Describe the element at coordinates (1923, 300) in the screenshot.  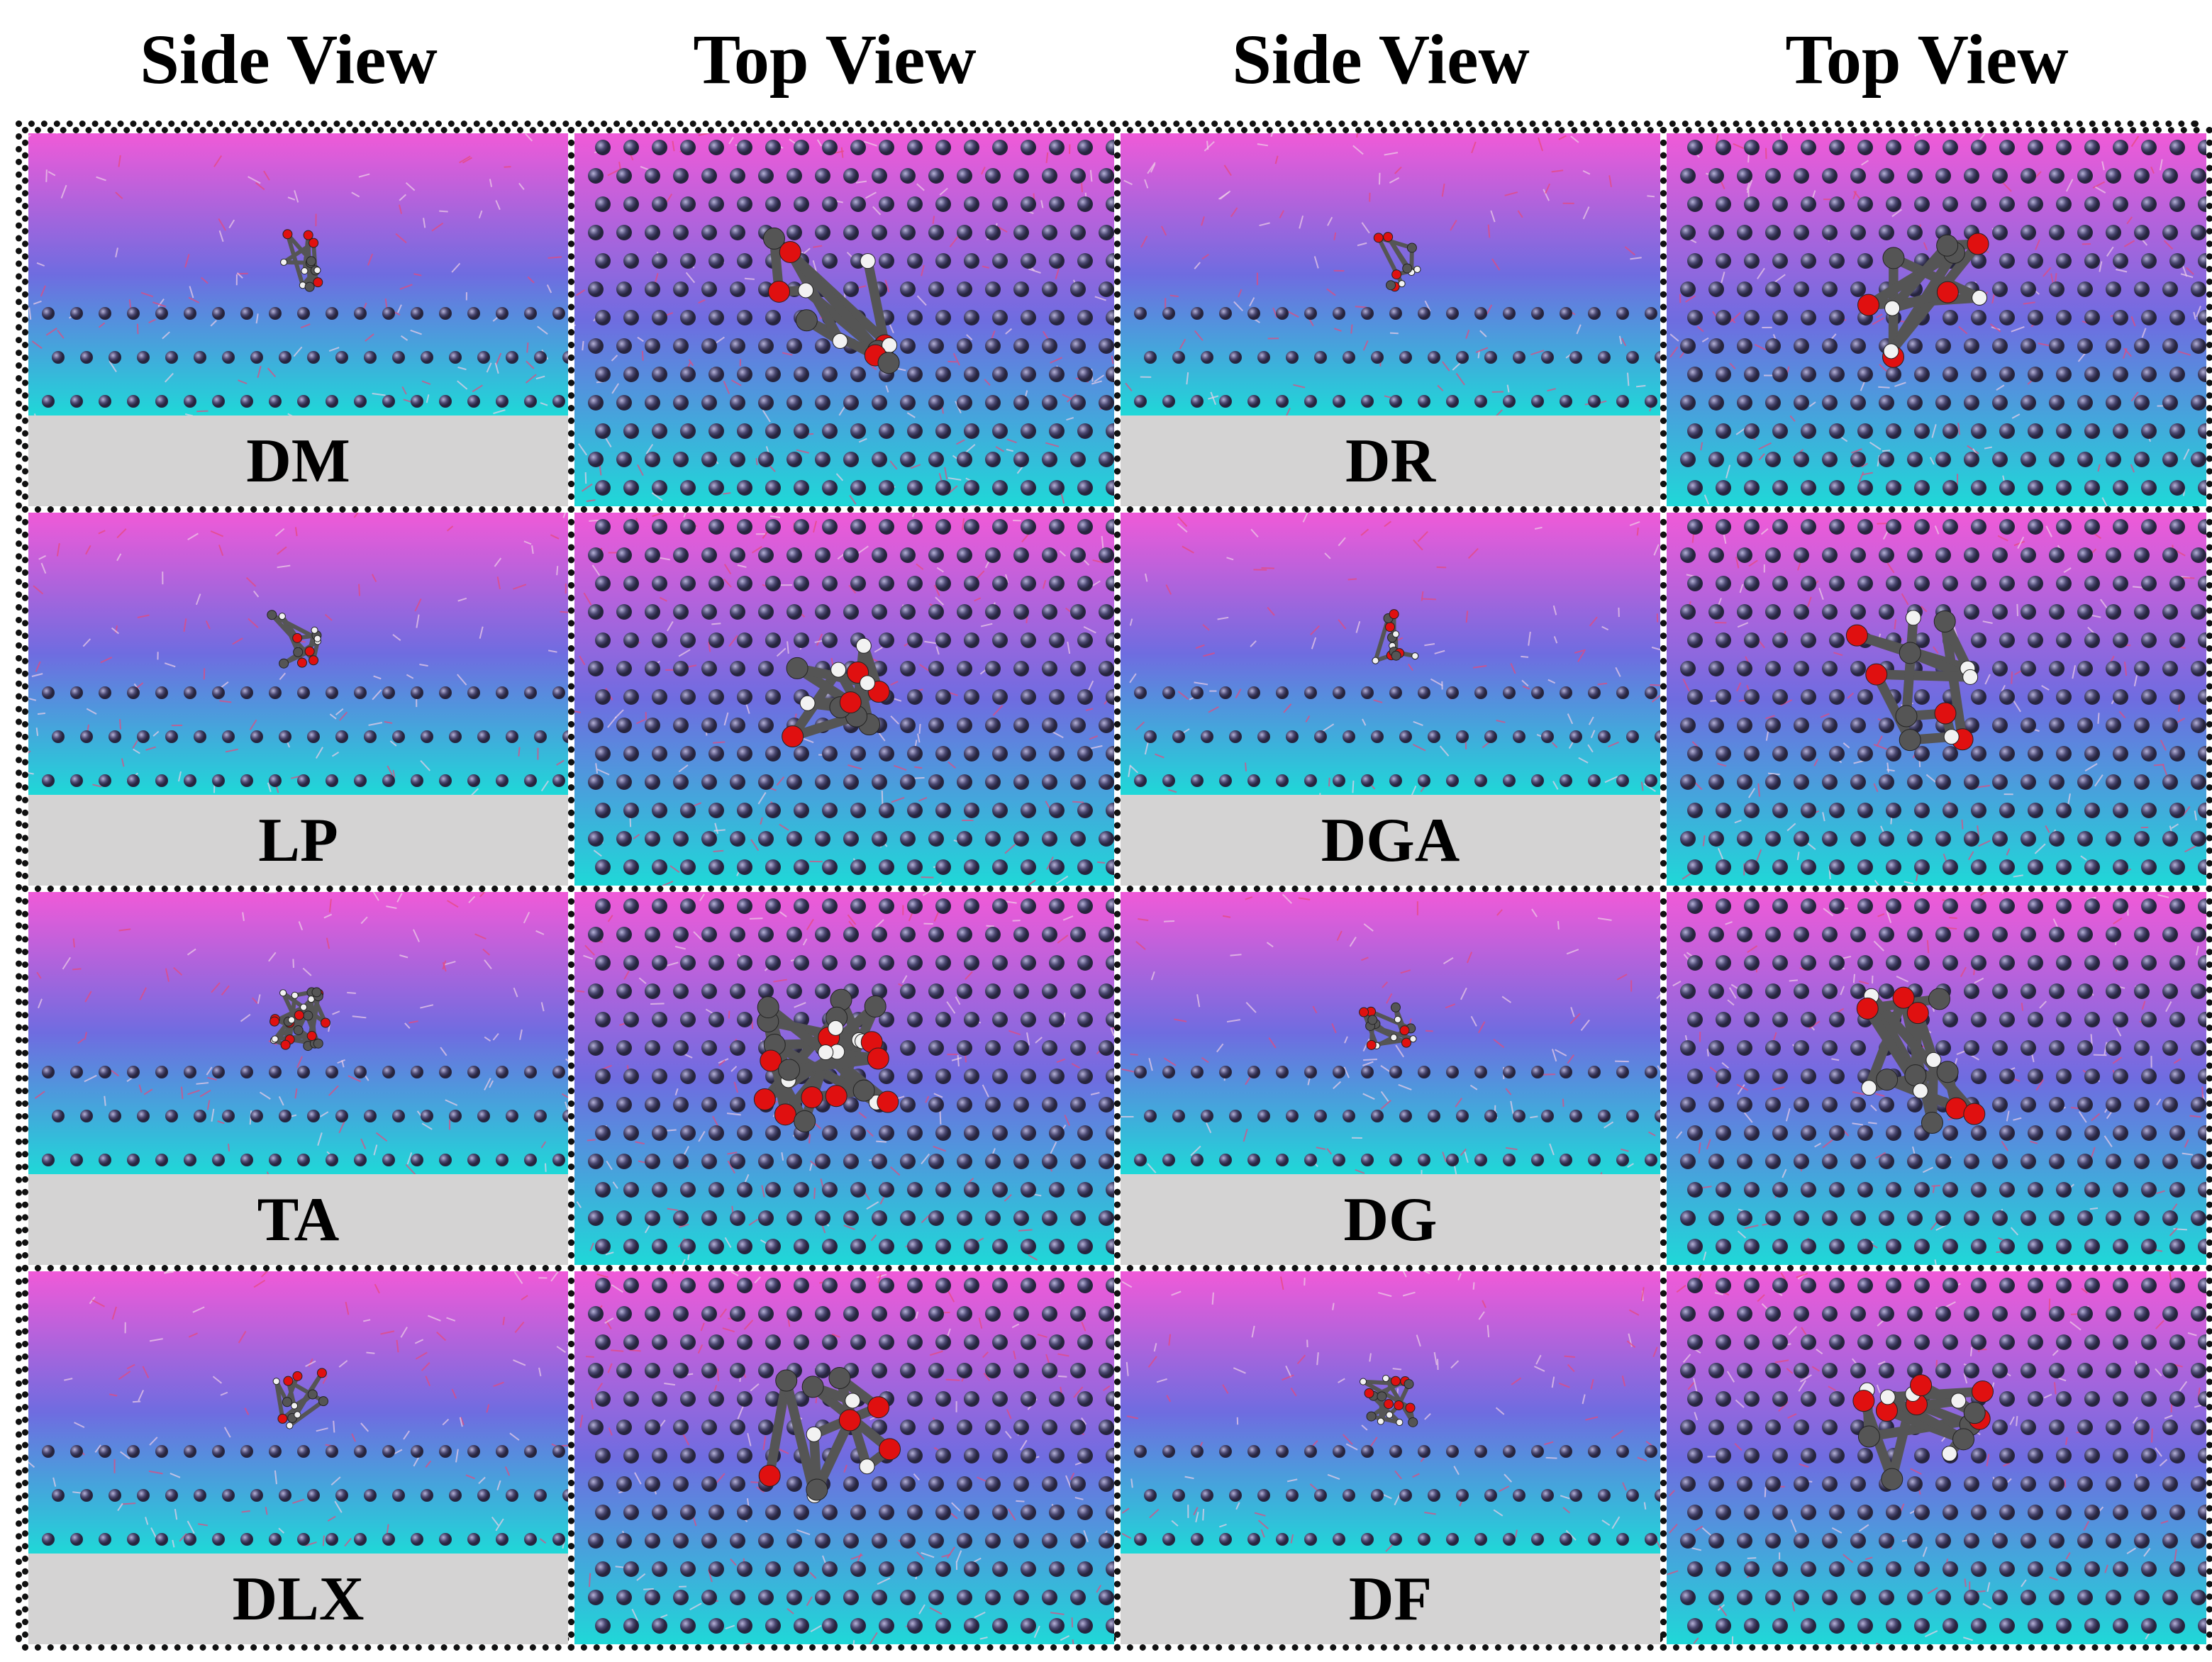
I see `adsorbed-molecule` at that location.